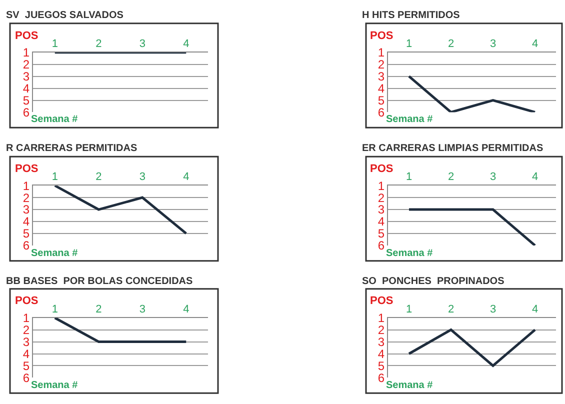 This screenshot has height=404, width=565. I want to click on chart-title: SV JUEGOS SALVADOS, so click(65, 15).